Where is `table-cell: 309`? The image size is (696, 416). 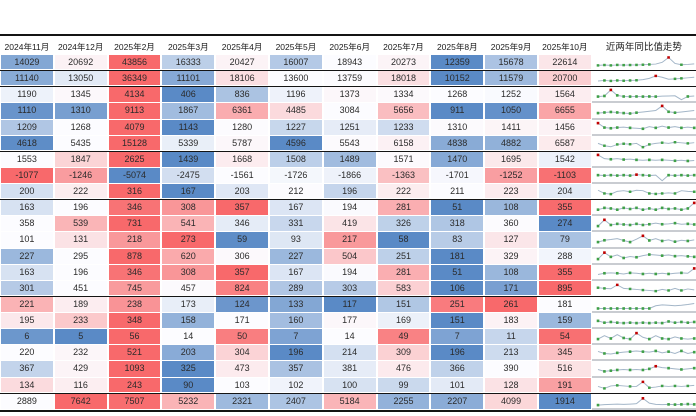
table-cell: 309 is located at coordinates (403, 353).